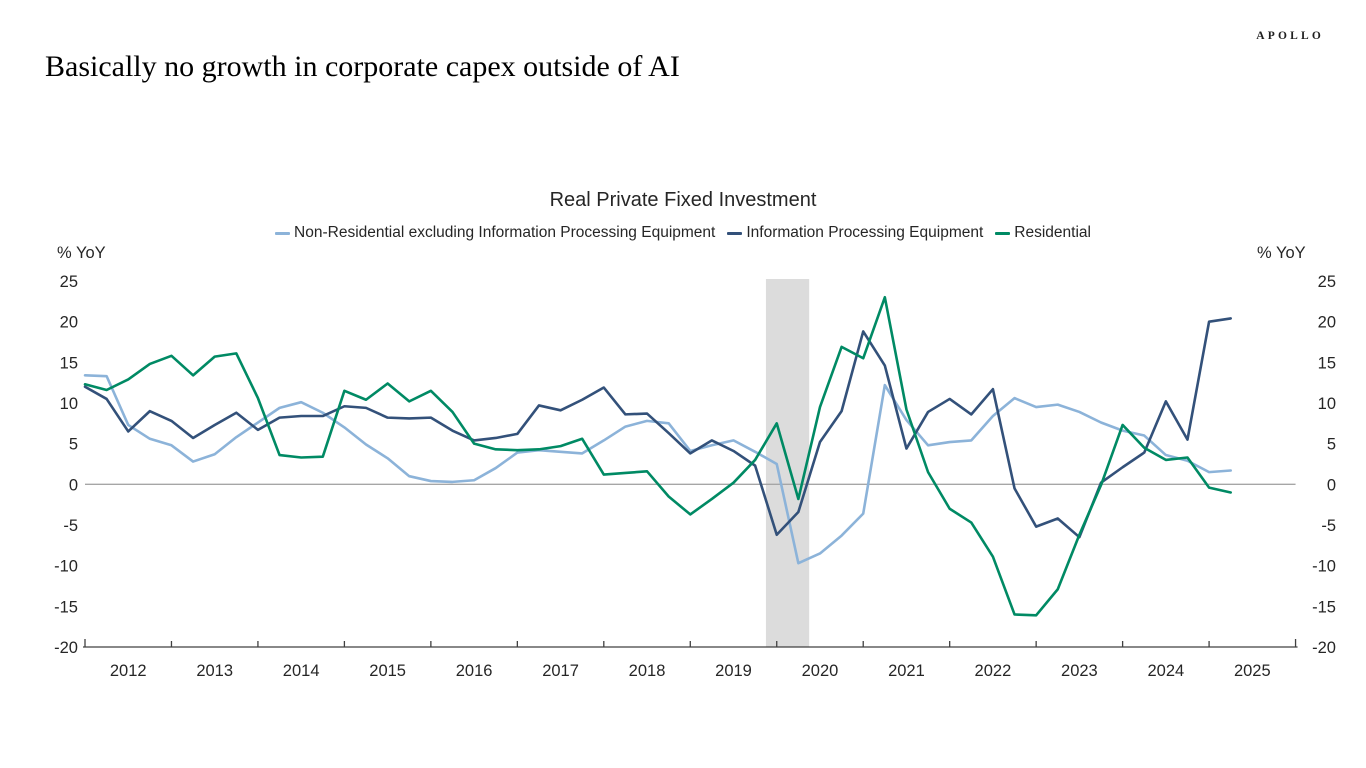 Image resolution: width=1366 pixels, height=768 pixels. What do you see at coordinates (214, 671) in the screenshot?
I see `x-axis-year-label: 2013` at bounding box center [214, 671].